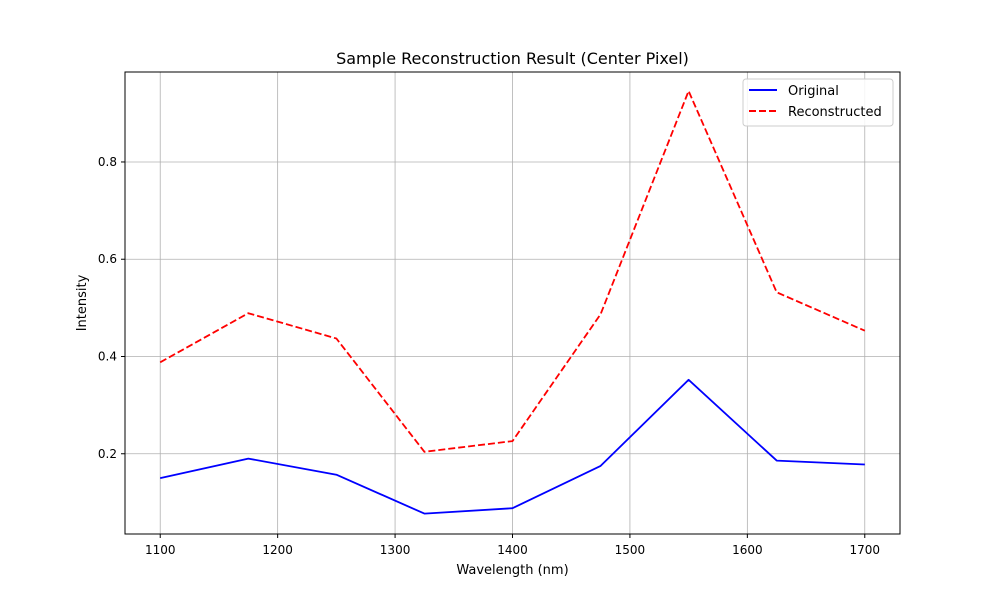 The image size is (1000, 600). What do you see at coordinates (512, 570) in the screenshot?
I see `x-axis-label: Wavelength (nm)` at bounding box center [512, 570].